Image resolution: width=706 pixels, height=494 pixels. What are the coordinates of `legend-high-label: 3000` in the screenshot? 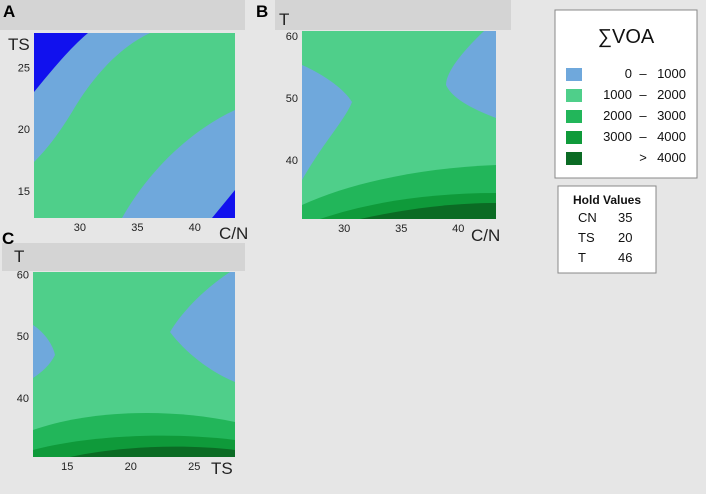 It's located at (671, 115).